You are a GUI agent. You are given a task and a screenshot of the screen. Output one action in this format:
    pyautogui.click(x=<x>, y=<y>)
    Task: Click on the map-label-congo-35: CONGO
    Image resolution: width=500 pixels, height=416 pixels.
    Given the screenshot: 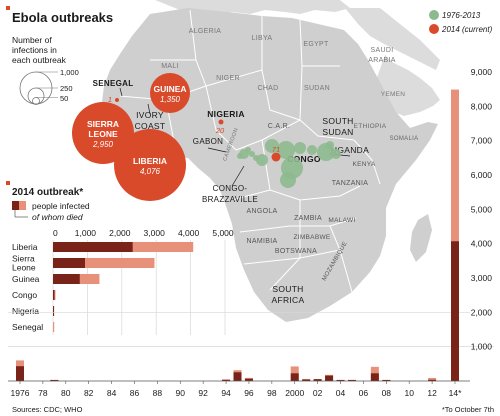 What is the action you would take?
    pyautogui.click(x=304, y=159)
    